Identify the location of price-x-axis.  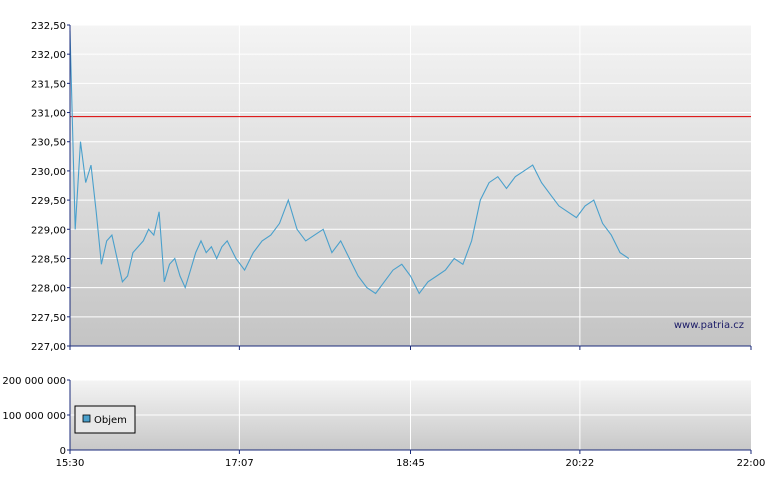
(410, 348).